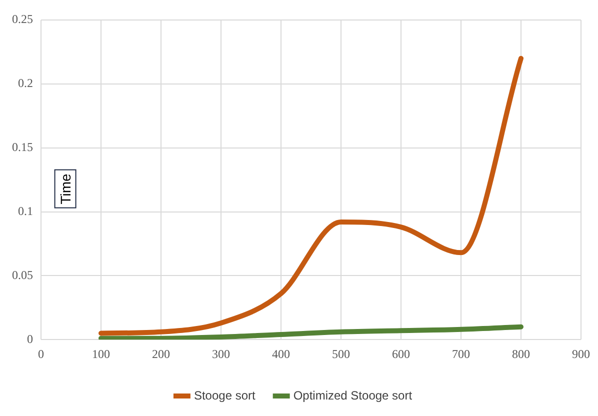  Describe the element at coordinates (22, 19) in the screenshot. I see `y-tick-label: 0.25` at that location.